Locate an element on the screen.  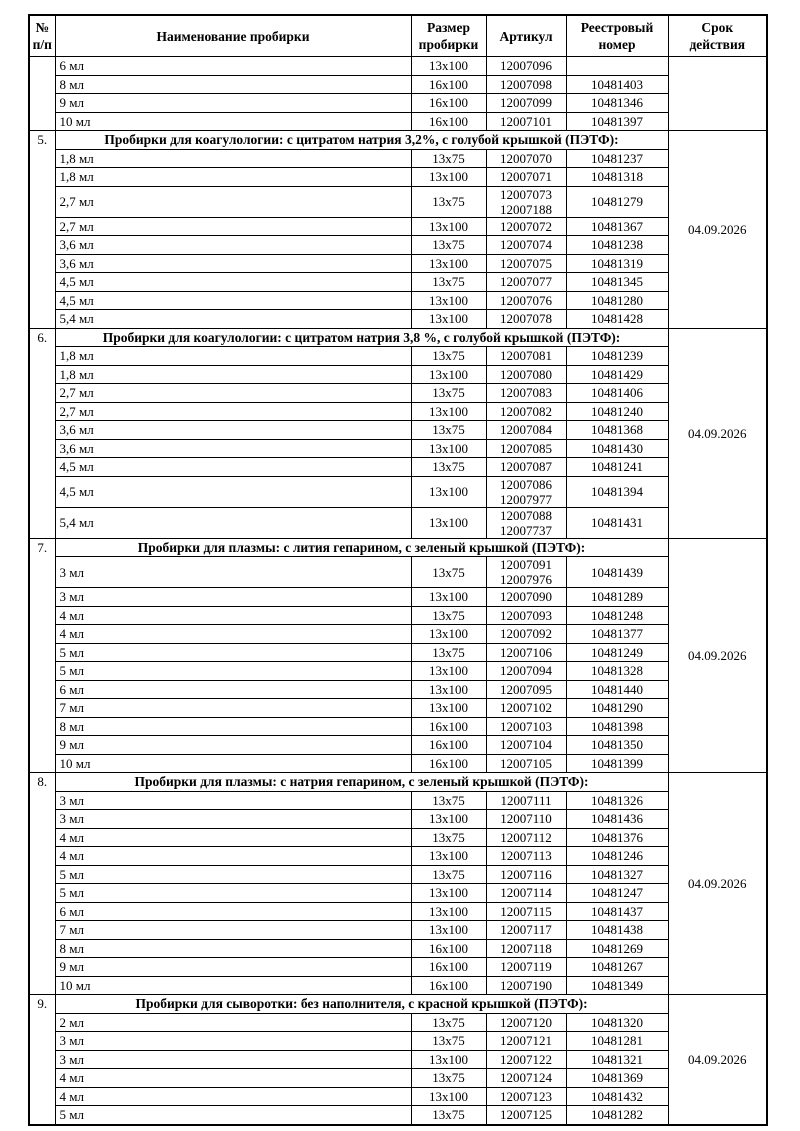
article-cell: 12007081 is located at coordinates (526, 356).